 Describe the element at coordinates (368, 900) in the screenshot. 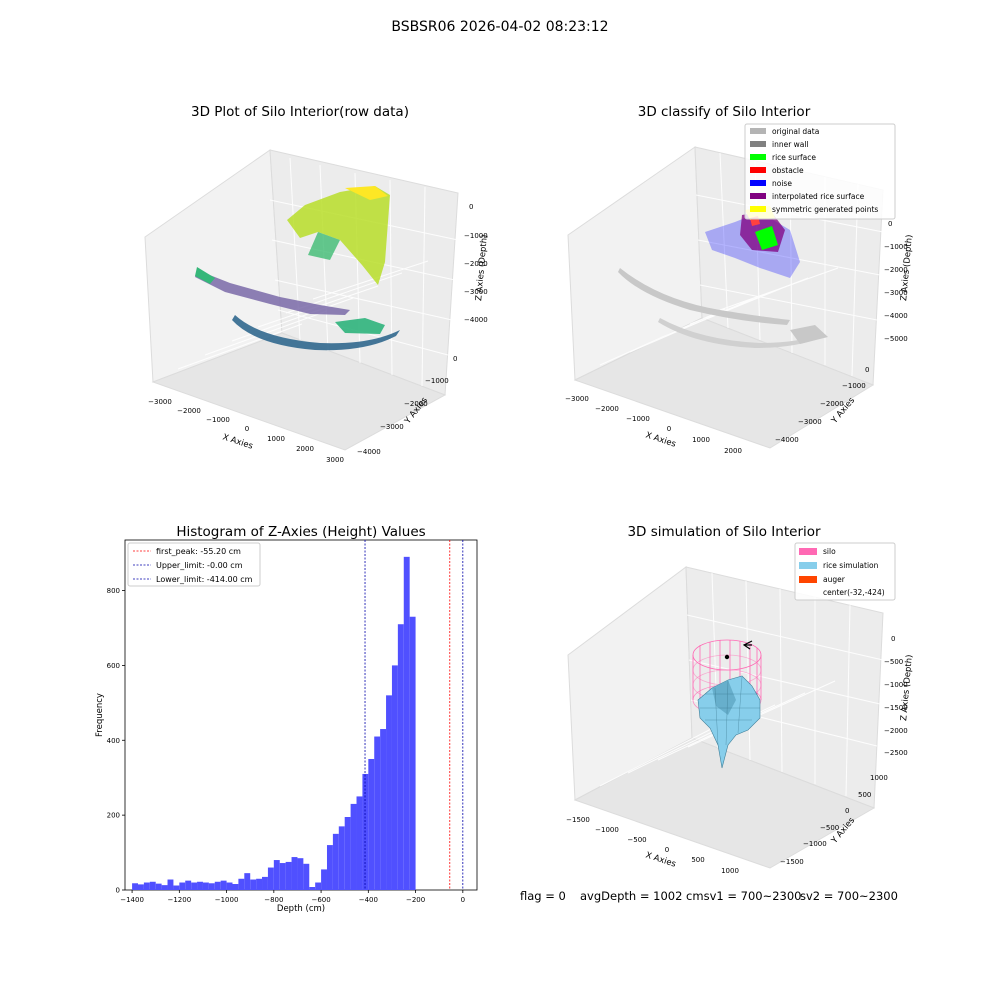

I see `histogram-x-tick-label: −400` at that location.